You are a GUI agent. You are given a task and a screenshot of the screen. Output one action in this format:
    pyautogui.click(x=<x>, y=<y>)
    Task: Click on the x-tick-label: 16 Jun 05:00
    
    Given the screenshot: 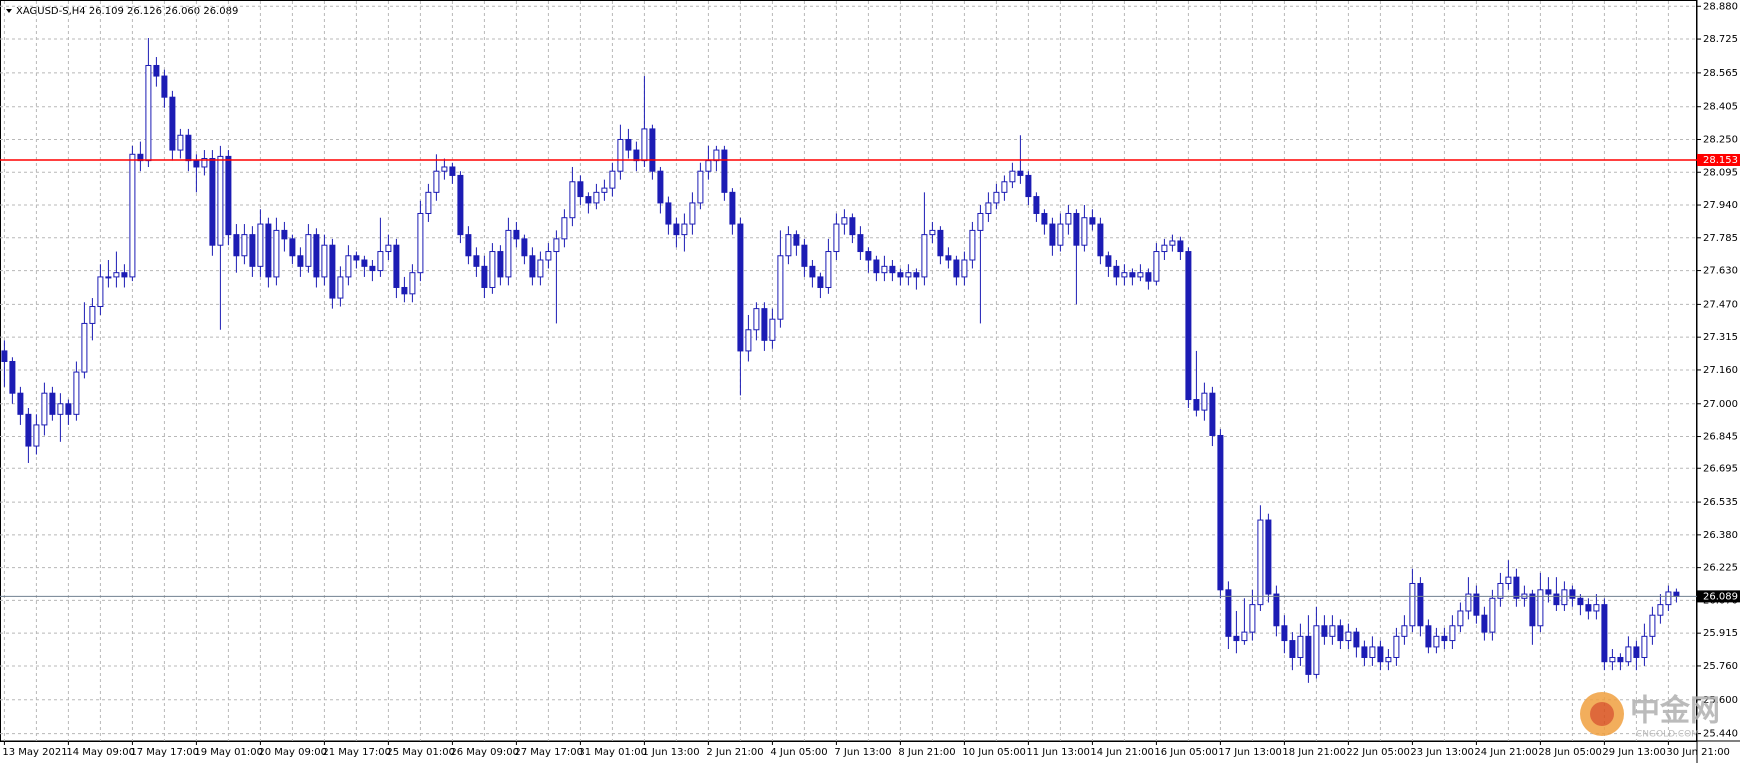 What is the action you would take?
    pyautogui.click(x=1186, y=752)
    